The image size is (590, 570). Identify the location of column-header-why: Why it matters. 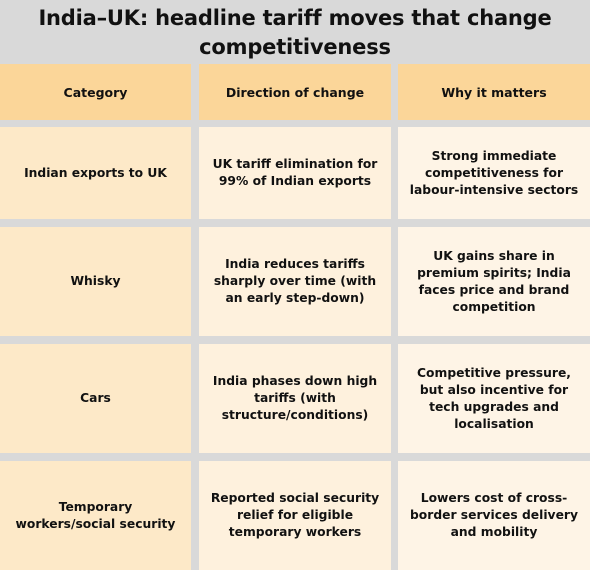
(494, 92).